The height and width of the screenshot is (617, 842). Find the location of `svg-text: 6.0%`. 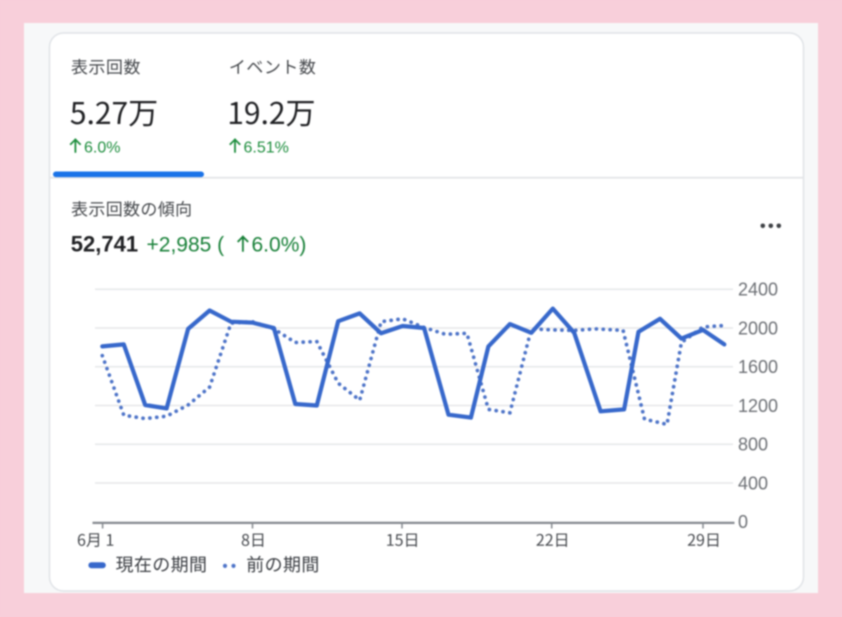

svg-text: 6.0% is located at coordinates (102, 148).